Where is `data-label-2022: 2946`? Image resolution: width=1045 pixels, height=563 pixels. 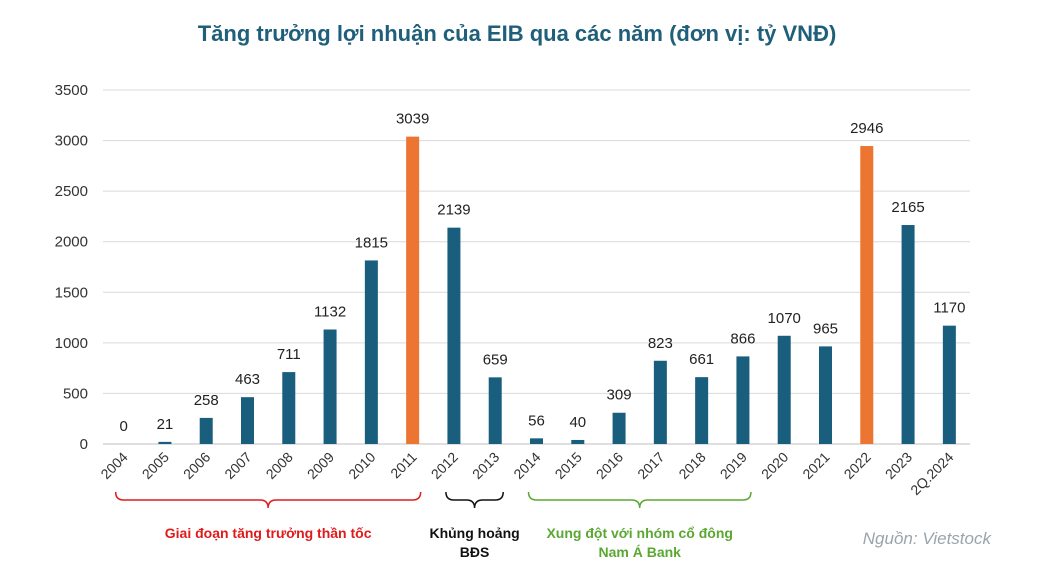
data-label-2022: 2946 is located at coordinates (866, 128).